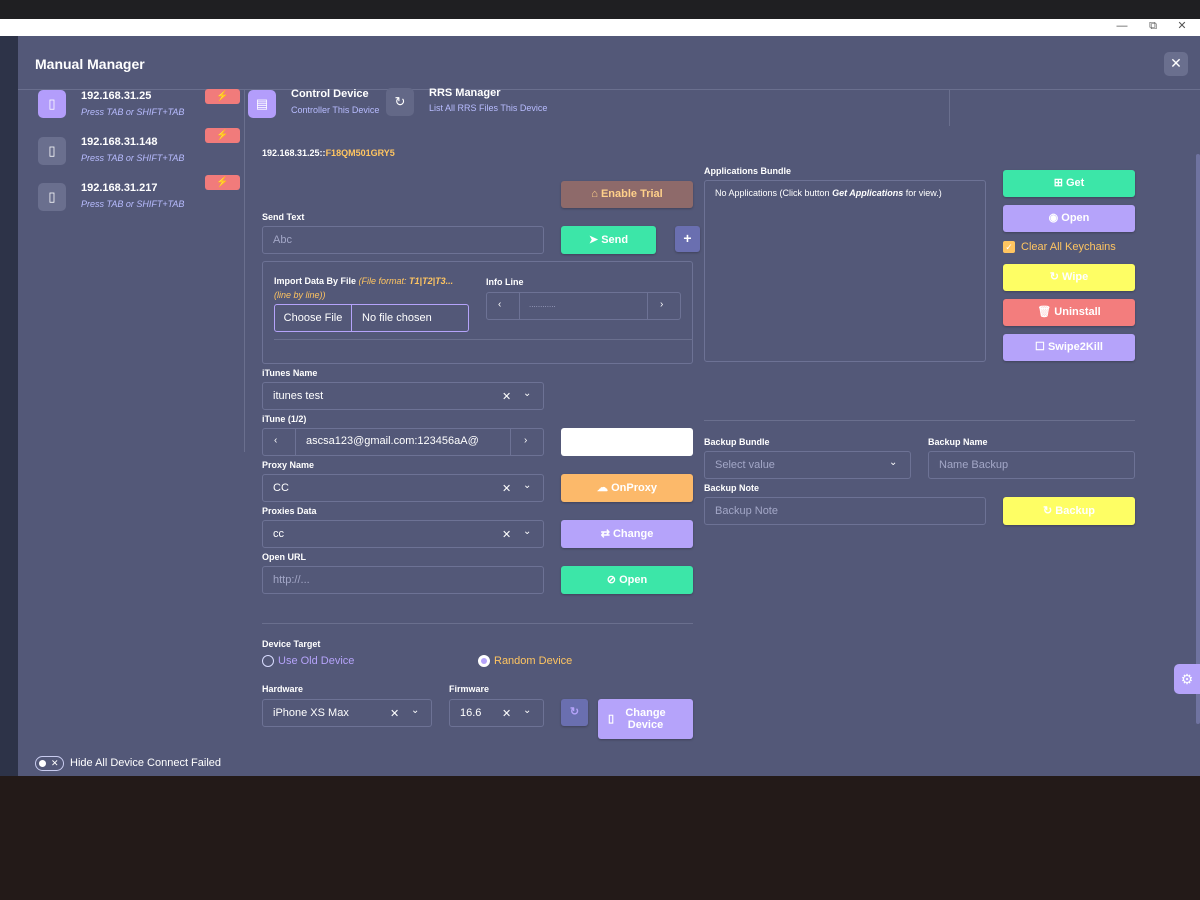 This screenshot has width=1200, height=900. I want to click on stepper-divider, so click(295, 442).